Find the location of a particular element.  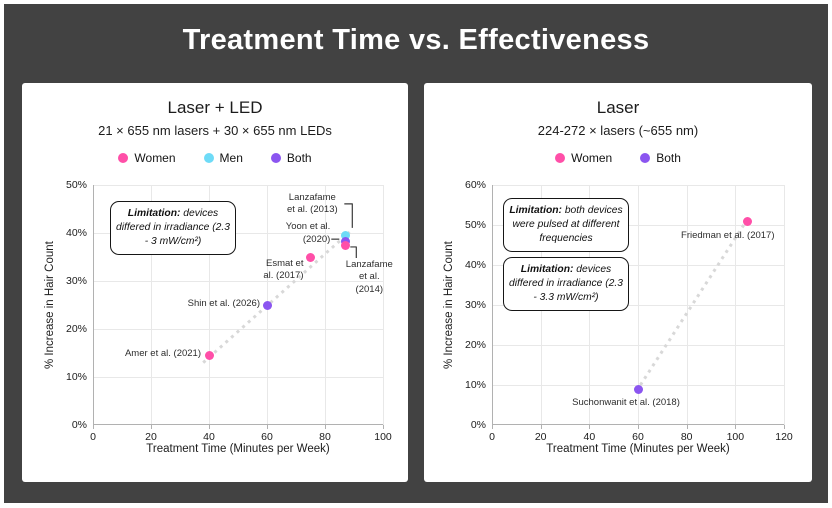

x-tick-label: 60 is located at coordinates (638, 437).